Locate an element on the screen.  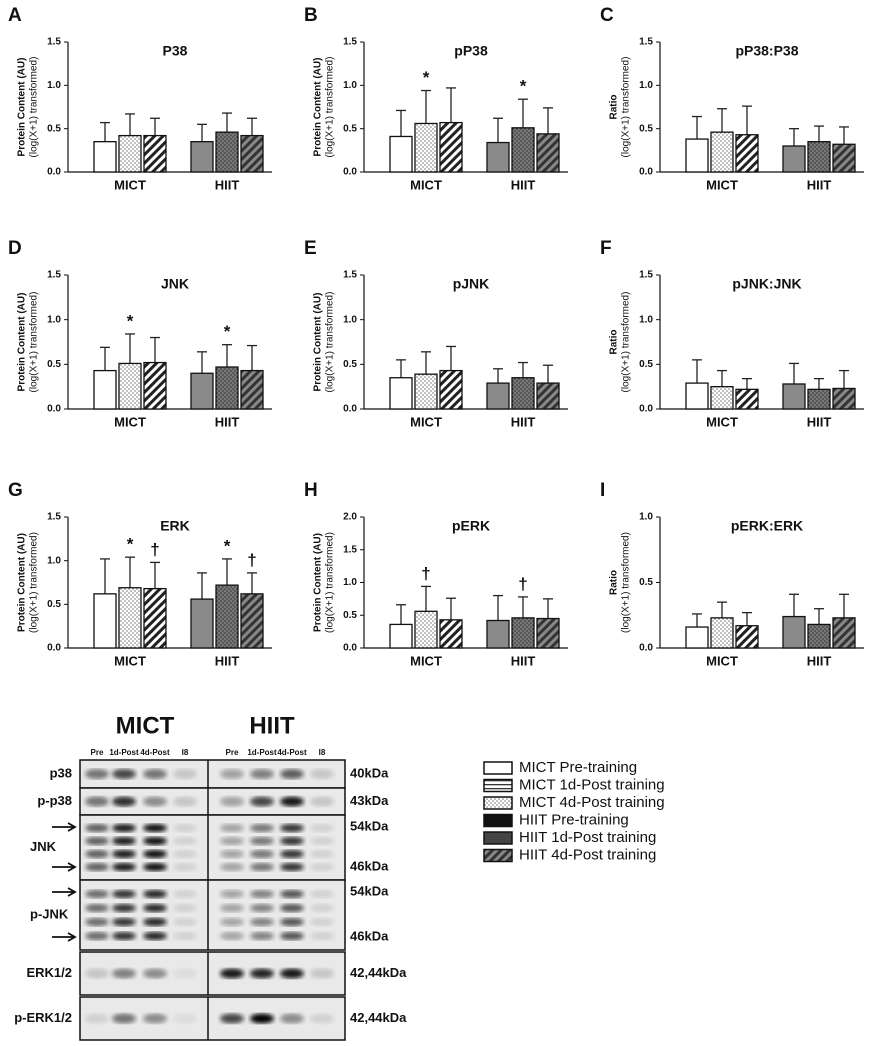
chart-title: pERK:ERK is located at coordinates (767, 526).